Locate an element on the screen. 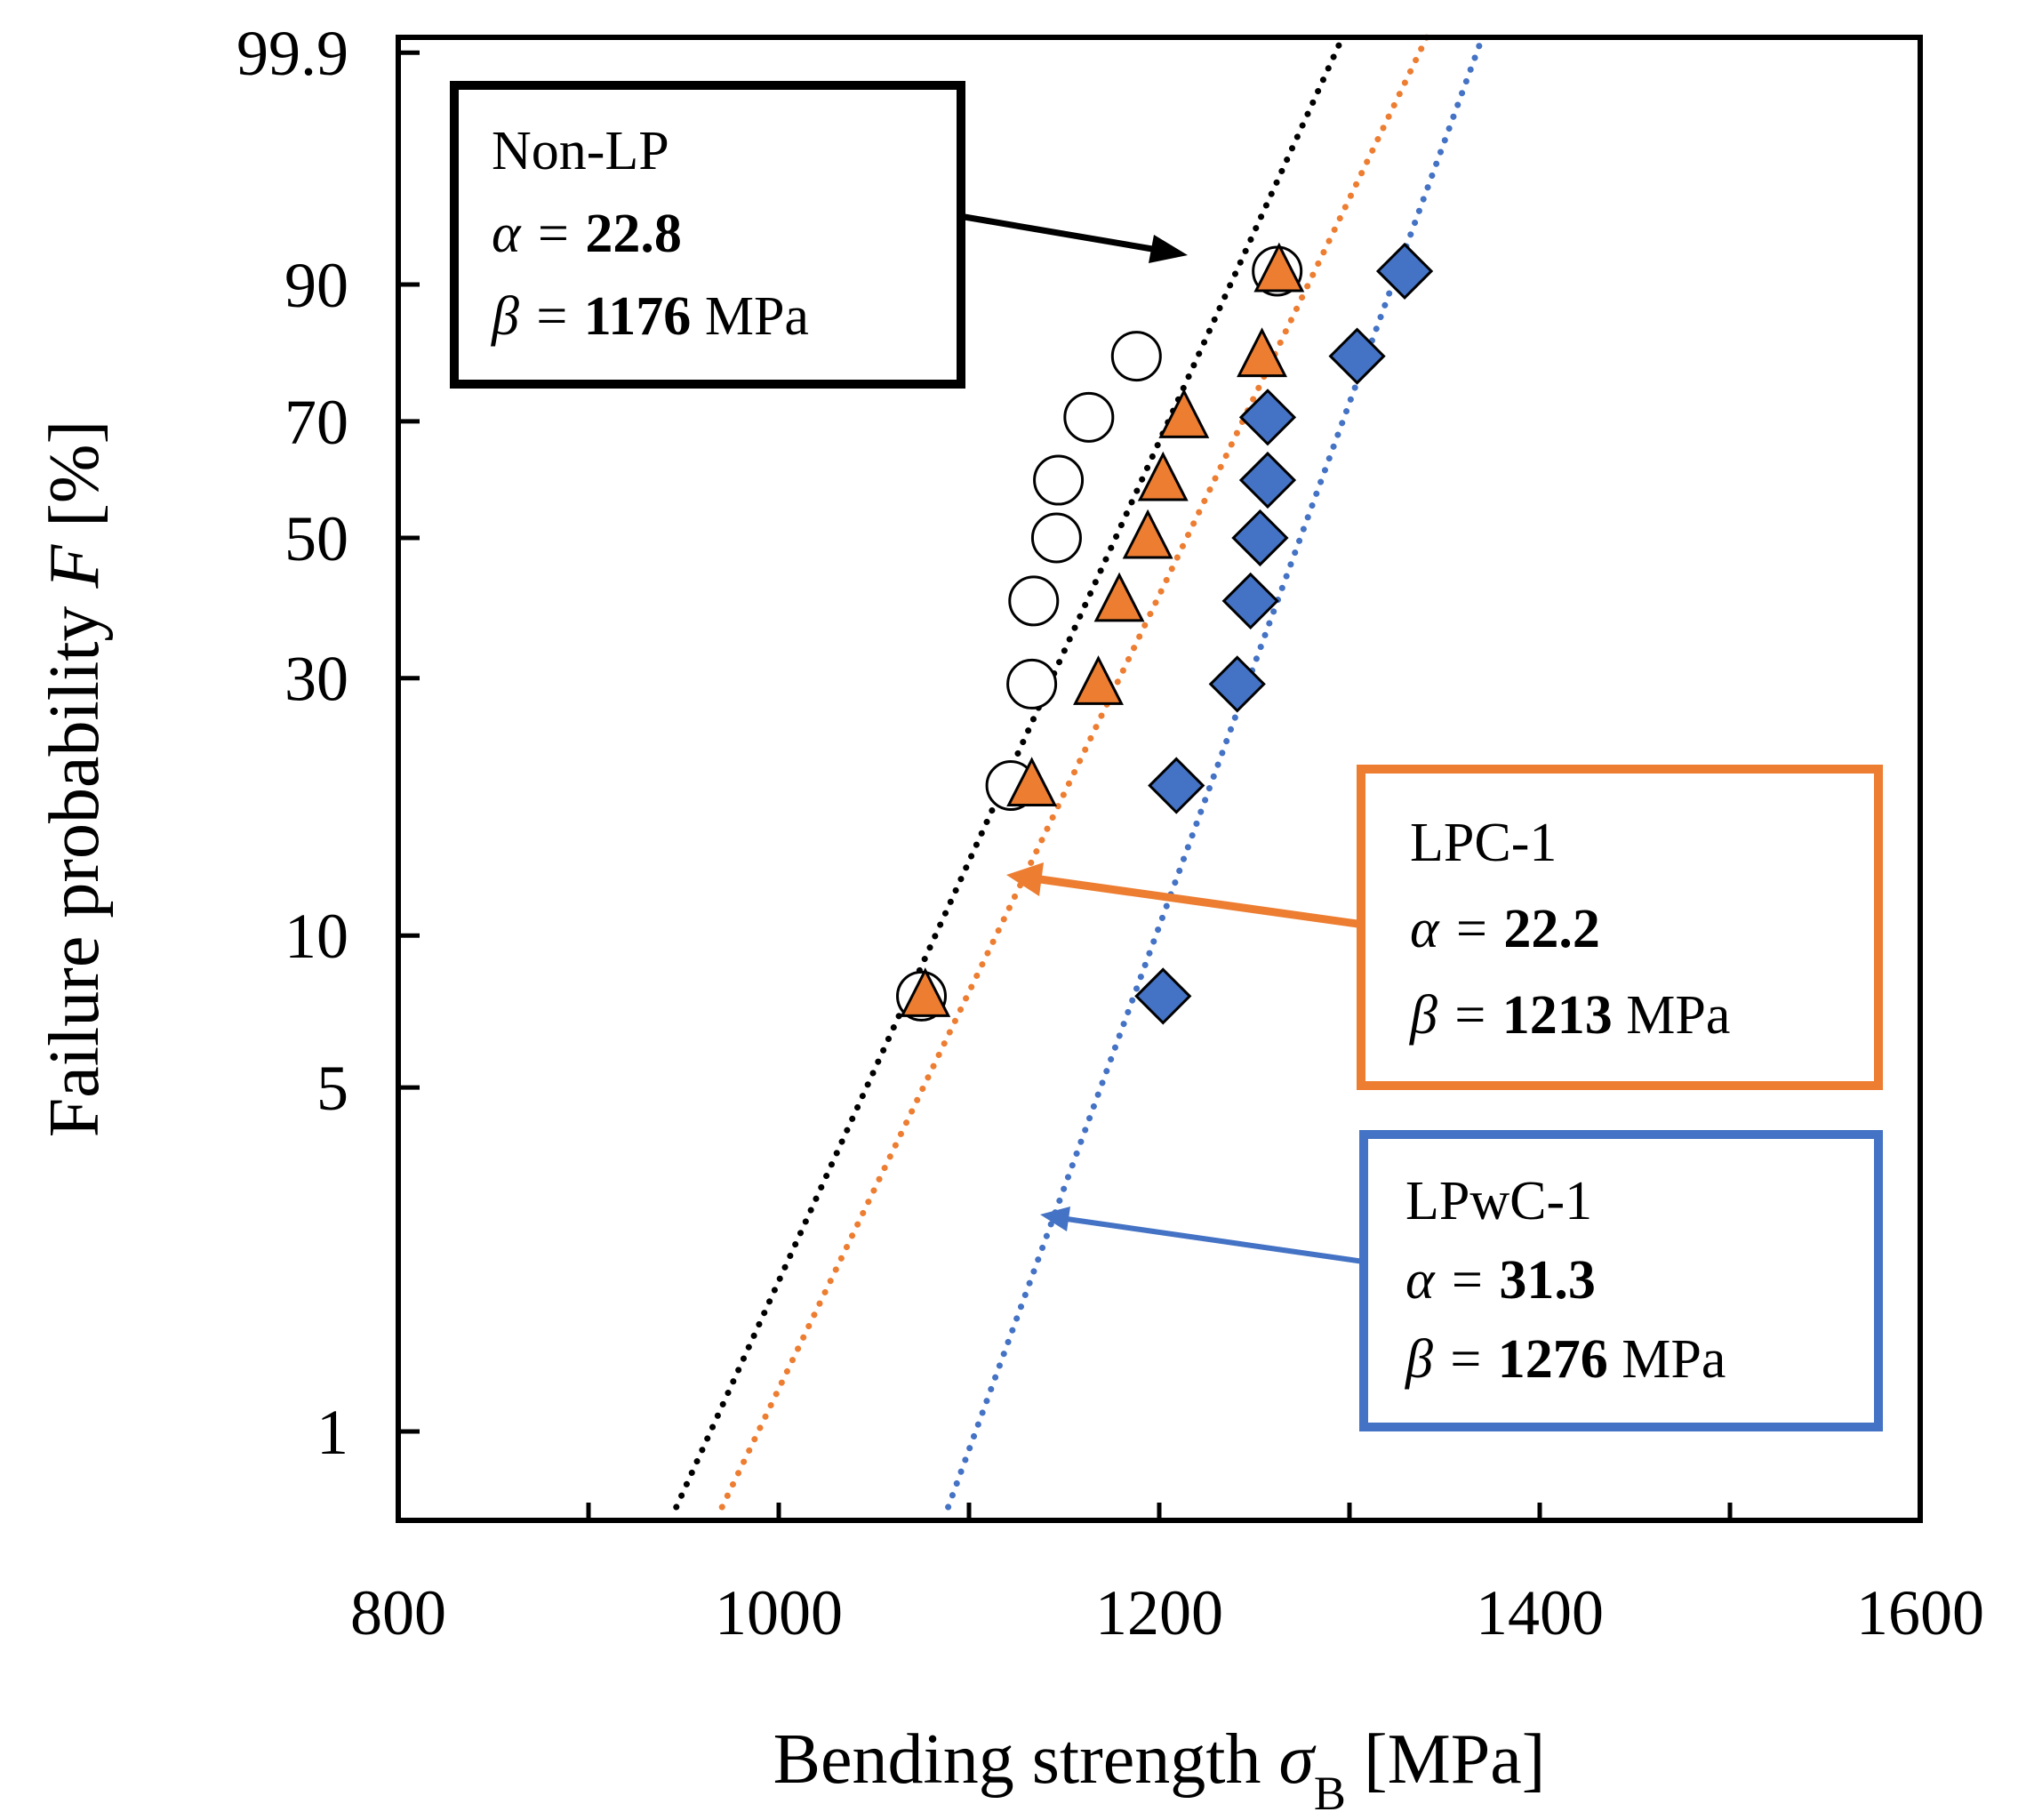  legend-box-non-lp: Non-LP α = 22.8 β = 1176 MPa is located at coordinates (708, 235).